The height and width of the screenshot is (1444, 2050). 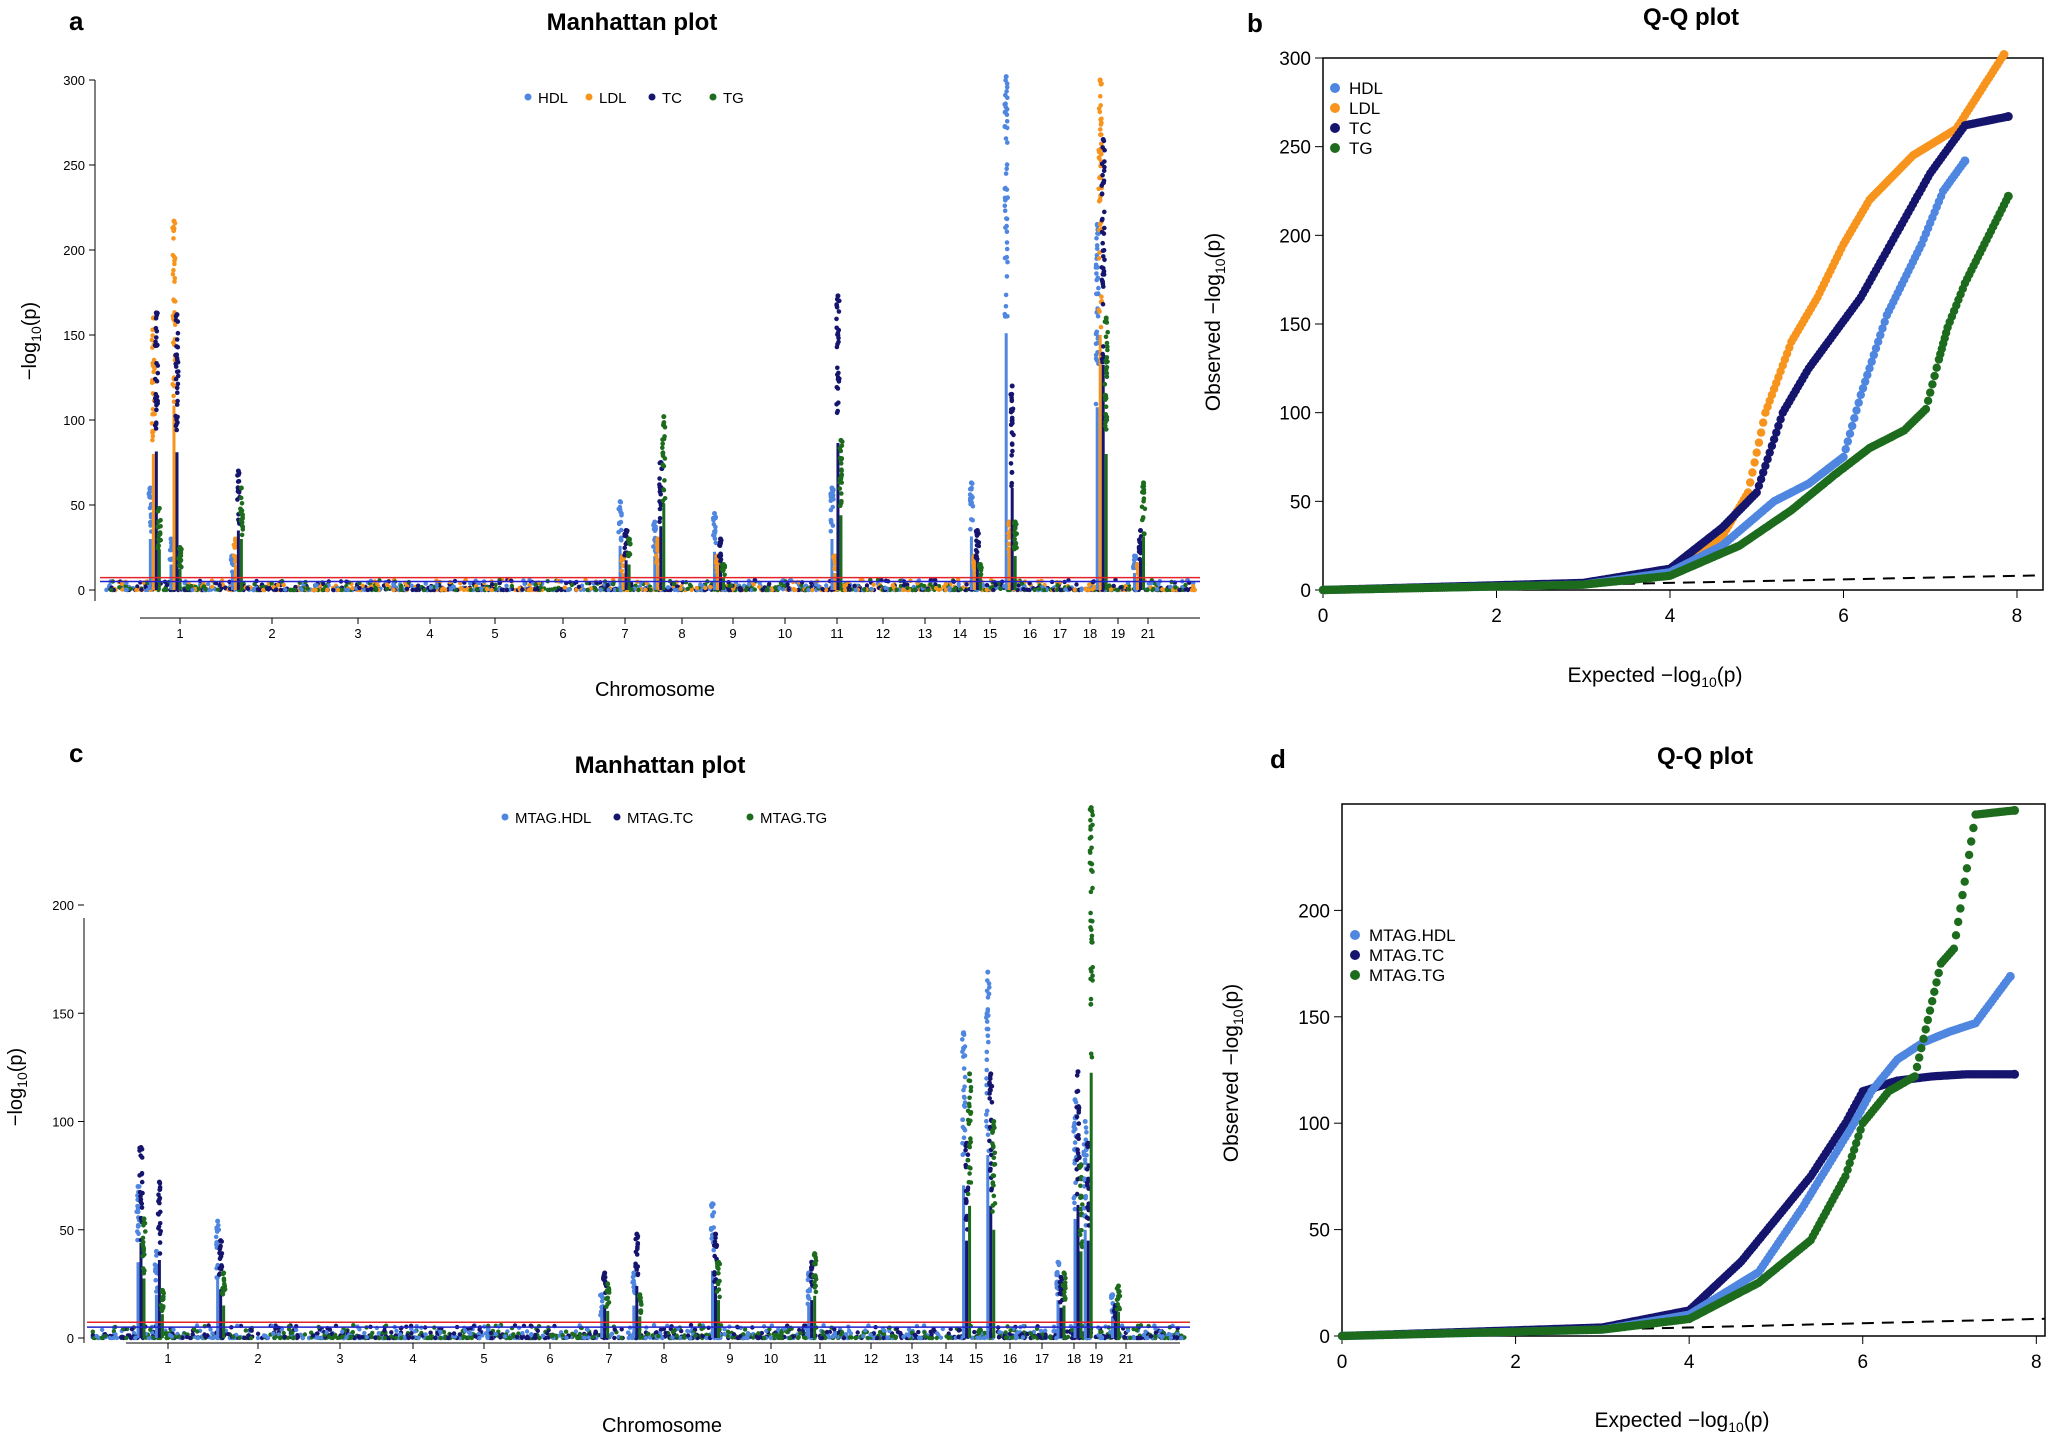 What do you see at coordinates (634, 98) in the screenshot?
I see `legend-a: HDL LDL TC TG` at bounding box center [634, 98].